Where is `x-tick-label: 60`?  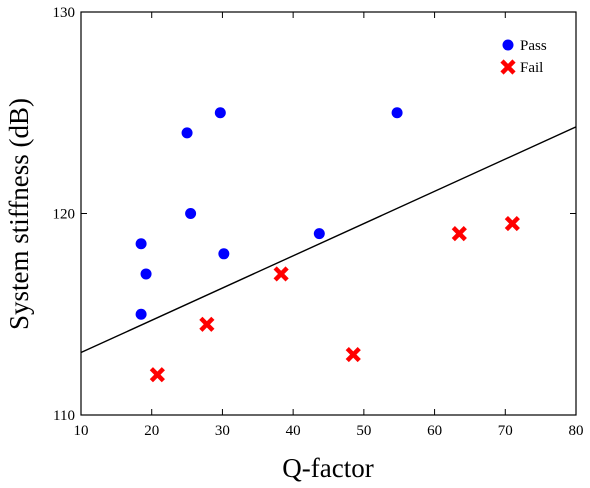
x-tick-label: 60 is located at coordinates (434, 431).